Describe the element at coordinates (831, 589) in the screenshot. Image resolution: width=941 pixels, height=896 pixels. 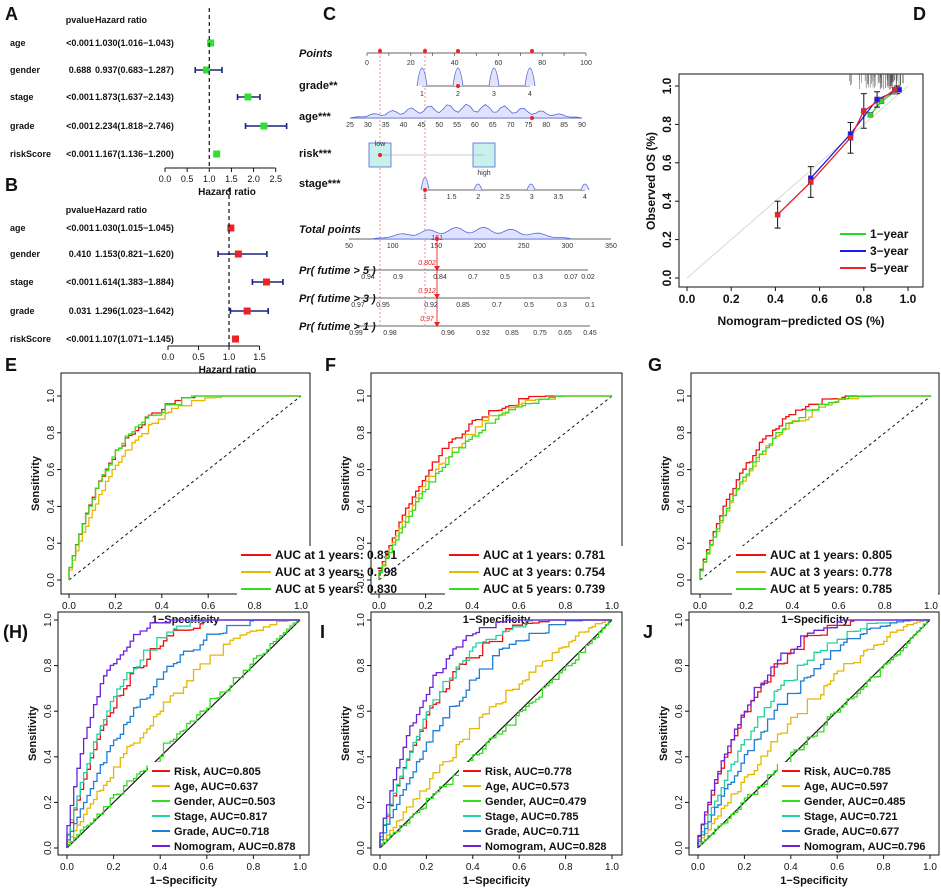
I see `legend-label: AUC at 5 years: 0.785` at that location.